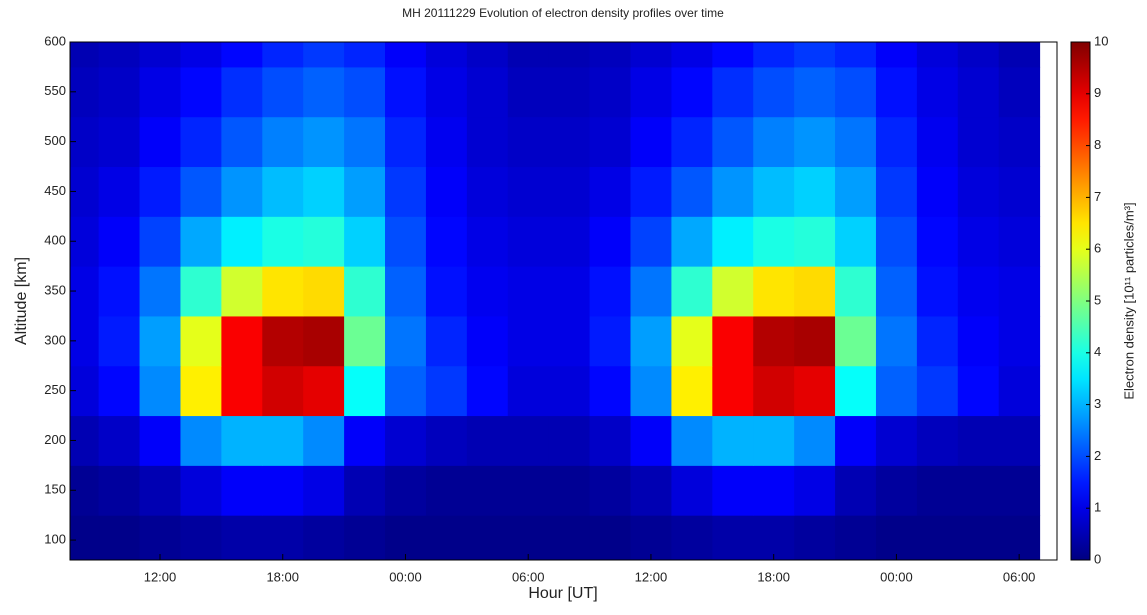 The height and width of the screenshot is (615, 1147). What do you see at coordinates (528, 576) in the screenshot?
I see `x-tick-label: 06:00` at bounding box center [528, 576].